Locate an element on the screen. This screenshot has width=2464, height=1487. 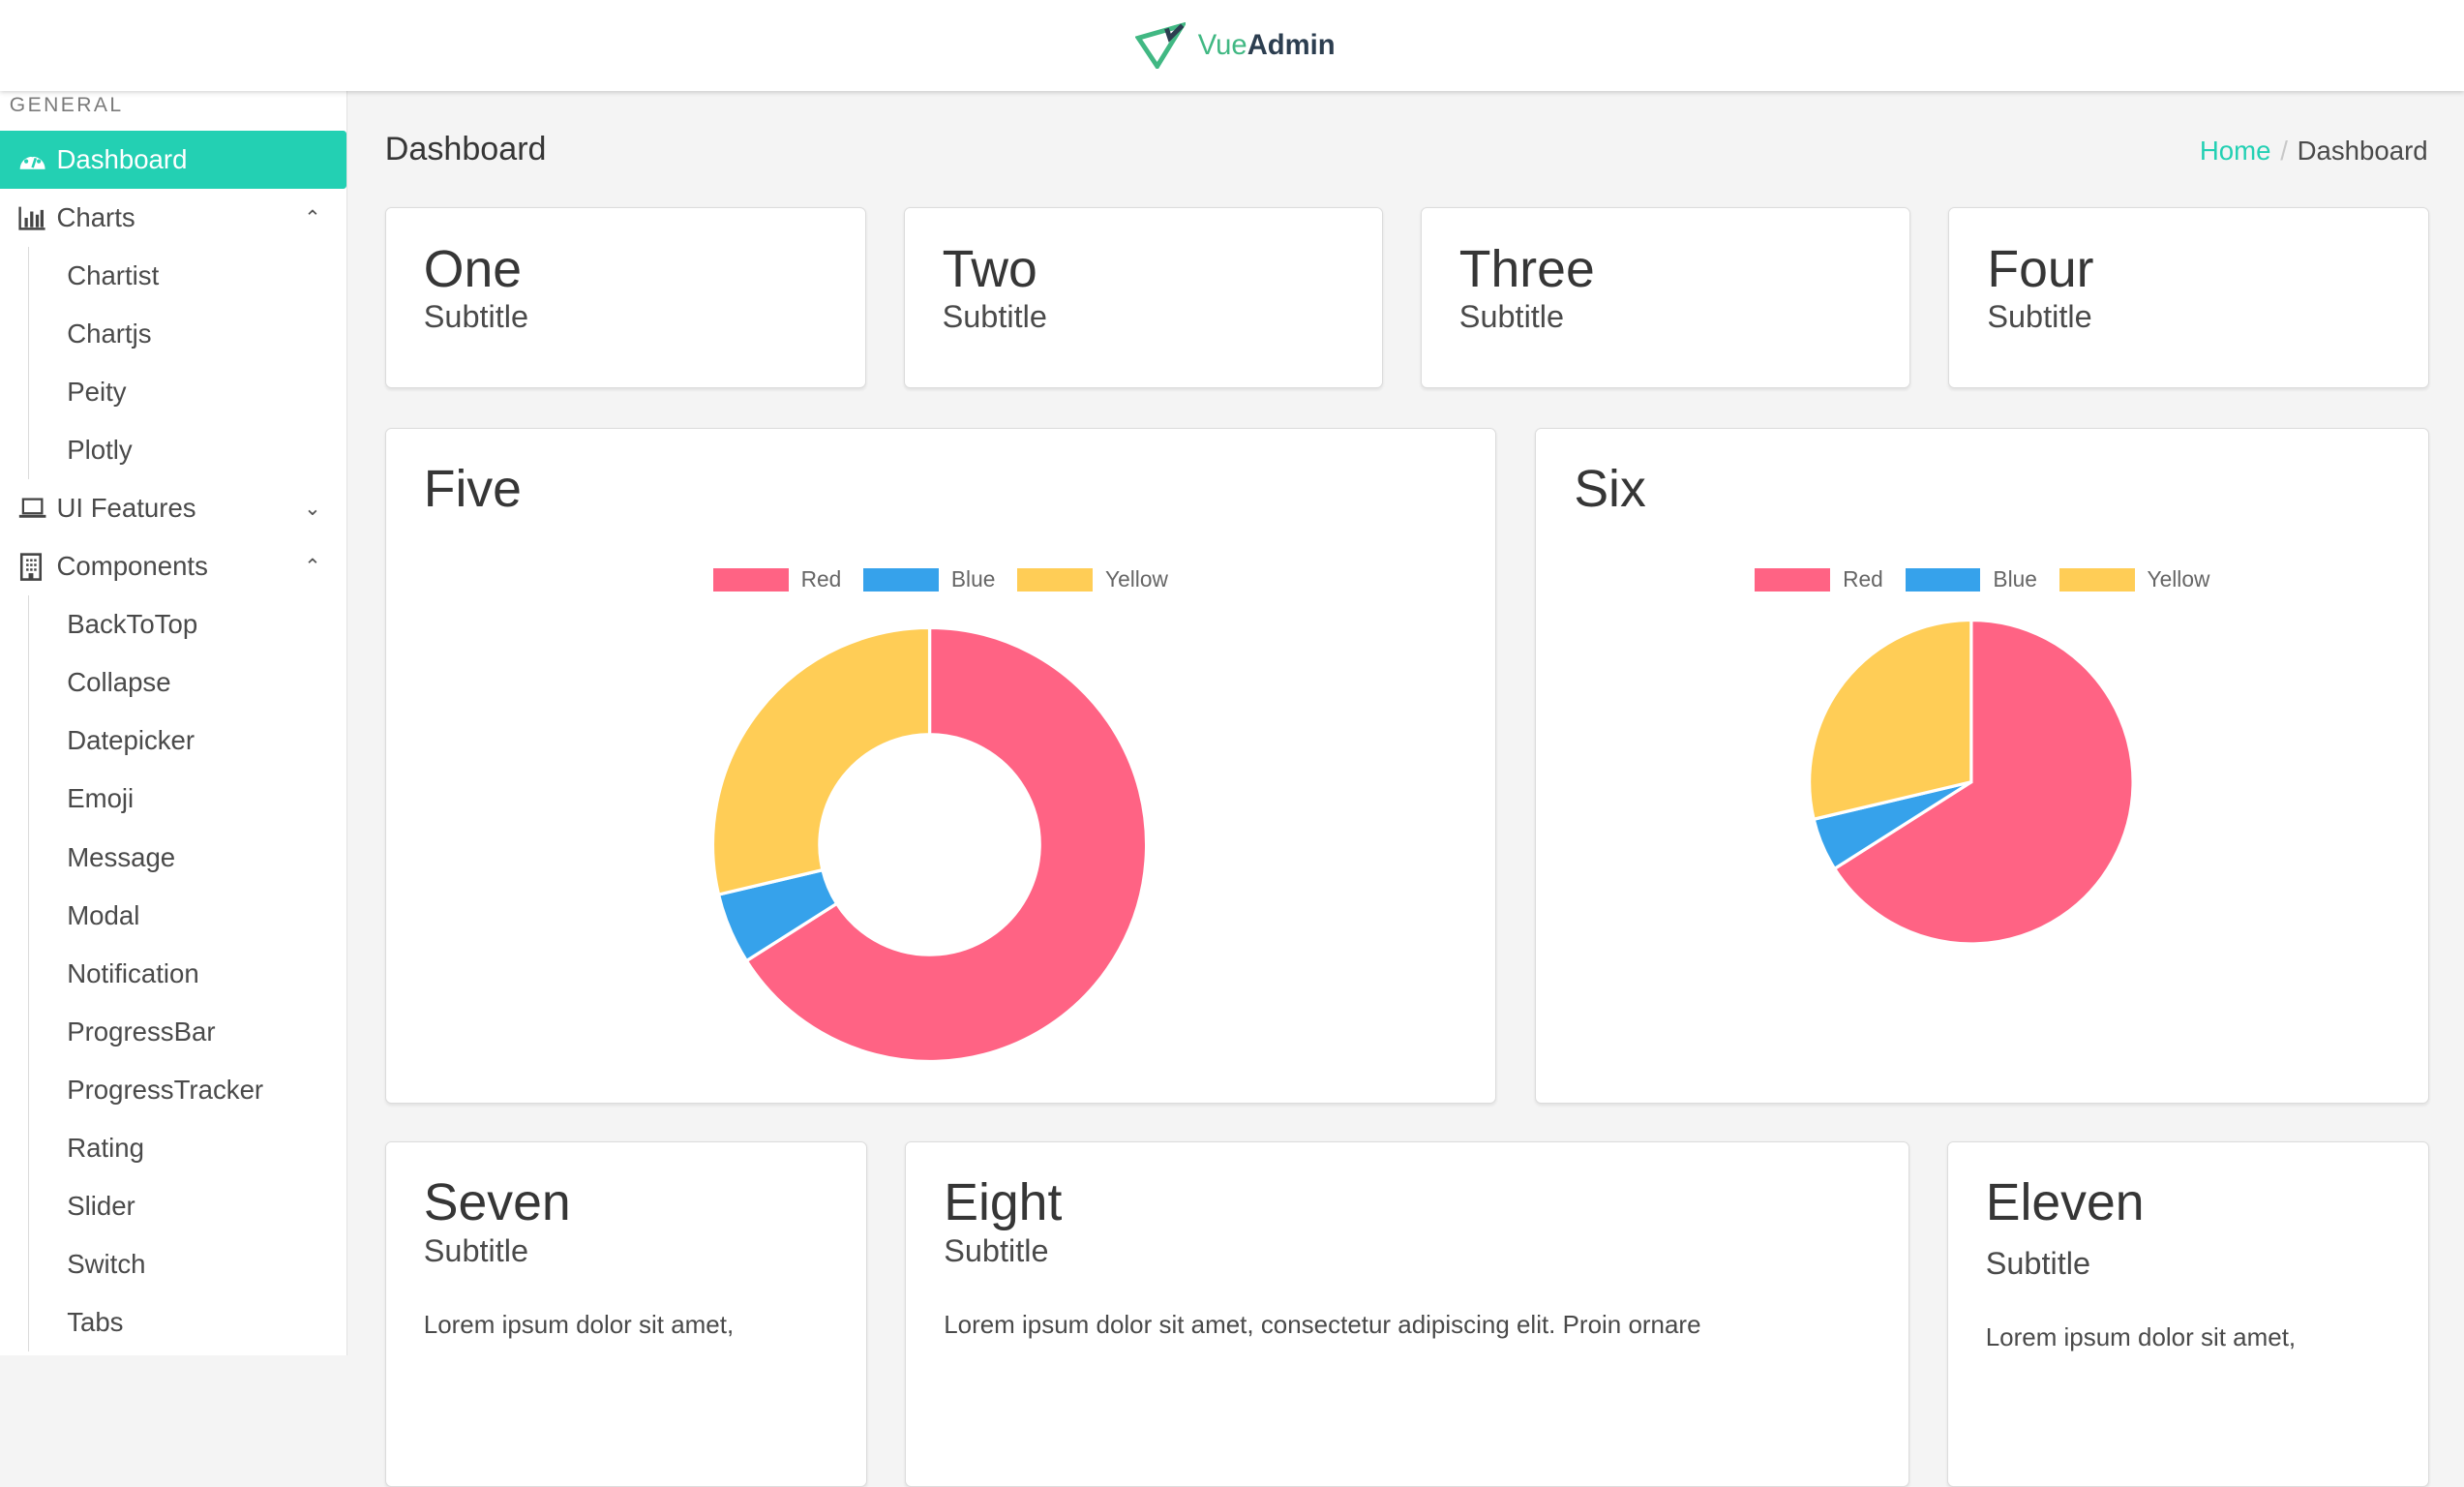
sidebar-subitem-rating: Rating is located at coordinates (105, 1148).